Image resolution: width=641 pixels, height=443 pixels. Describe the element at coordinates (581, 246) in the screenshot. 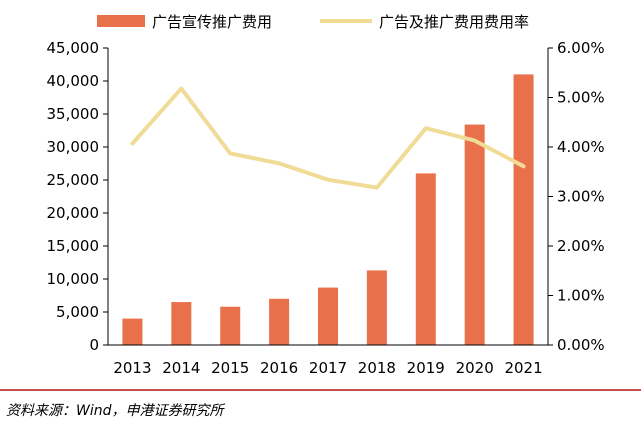

I see `right-tick-label: 2.00%` at that location.